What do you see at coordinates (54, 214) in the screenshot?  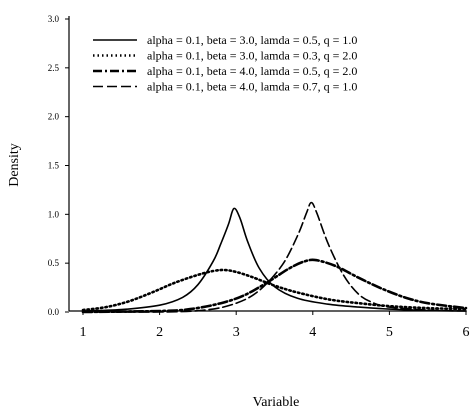 I see `y-tick-label: 1.0` at bounding box center [54, 214].